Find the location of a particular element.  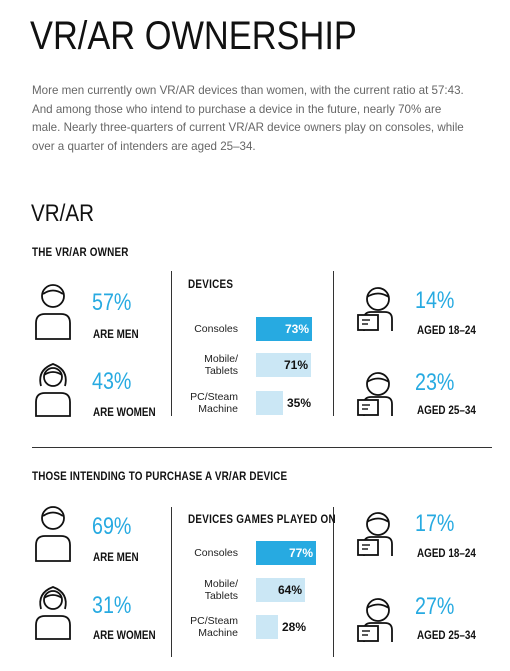

device-bar-value: 77% is located at coordinates (300, 553).